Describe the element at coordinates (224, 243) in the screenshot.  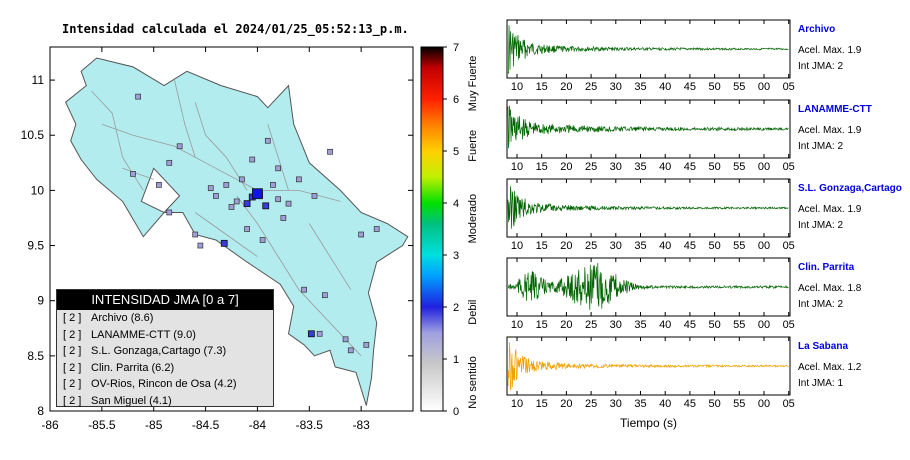
I see `station-marker-clin-parrita` at that location.